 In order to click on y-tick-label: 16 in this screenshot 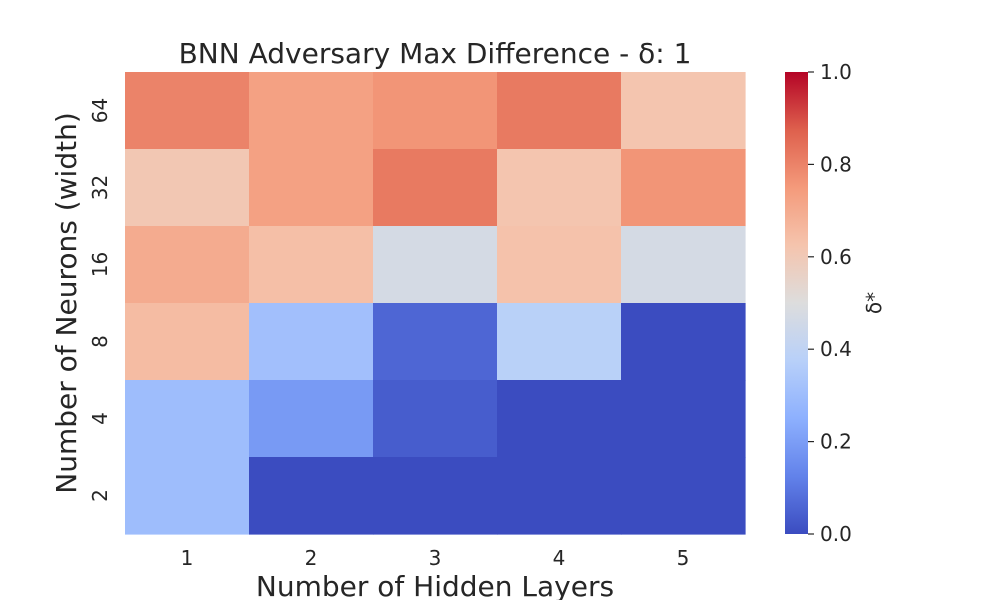, I will do `click(100, 264)`.